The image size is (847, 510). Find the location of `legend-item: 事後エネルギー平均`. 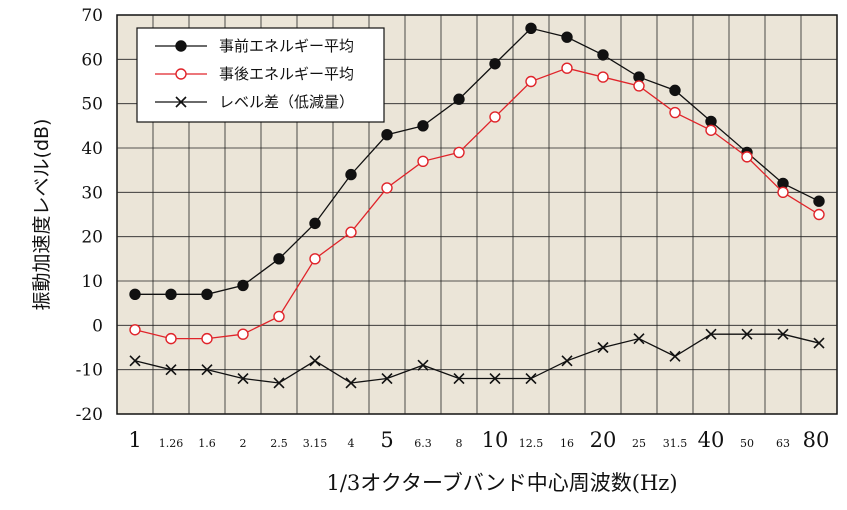

legend-item: 事後エネルギー平均 is located at coordinates (254, 74).